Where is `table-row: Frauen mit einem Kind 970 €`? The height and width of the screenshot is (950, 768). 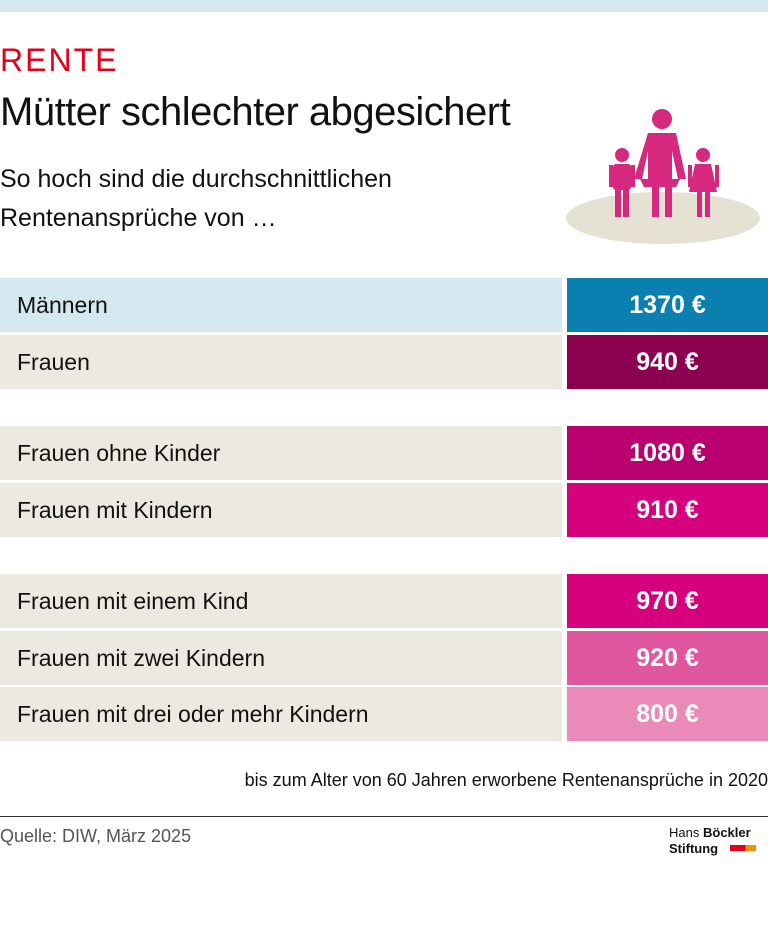 table-row: Frauen mit einem Kind 970 € is located at coordinates (384, 601).